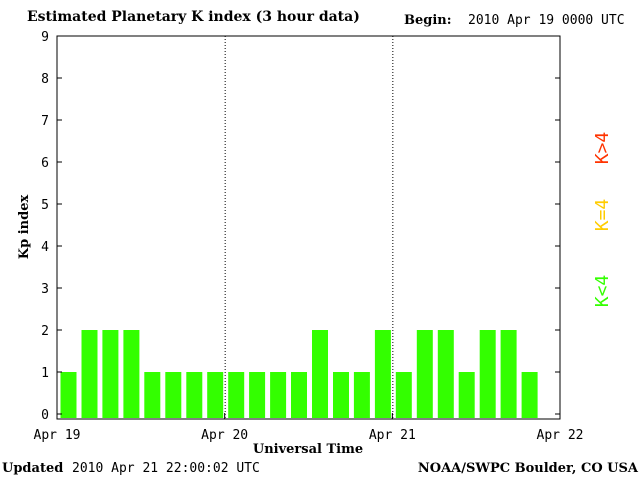 The height and width of the screenshot is (480, 640). Describe the element at coordinates (24, 227) in the screenshot. I see `y-axis-title: Kp index` at that location.